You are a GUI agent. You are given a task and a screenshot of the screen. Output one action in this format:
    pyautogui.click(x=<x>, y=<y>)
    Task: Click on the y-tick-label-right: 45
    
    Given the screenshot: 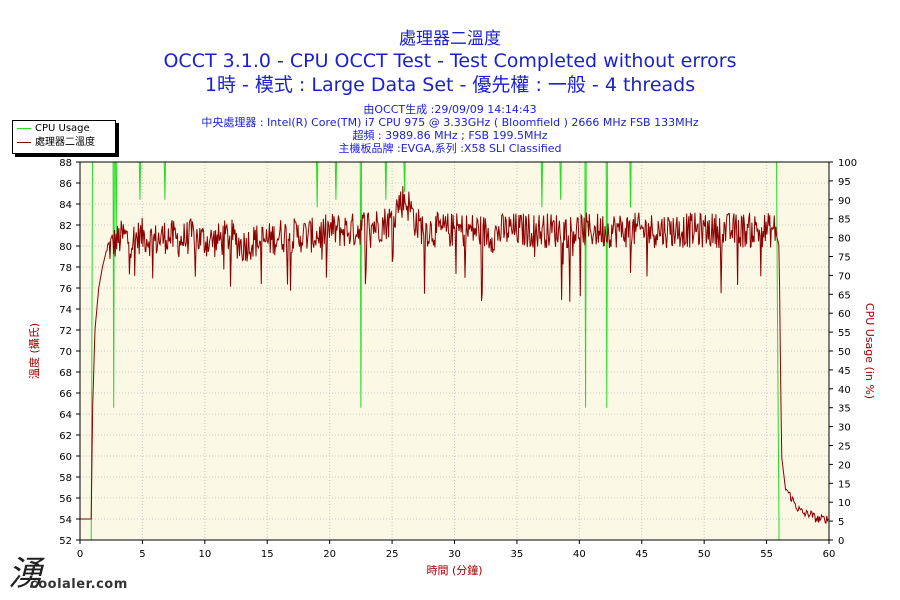 What is the action you would take?
    pyautogui.click(x=844, y=371)
    